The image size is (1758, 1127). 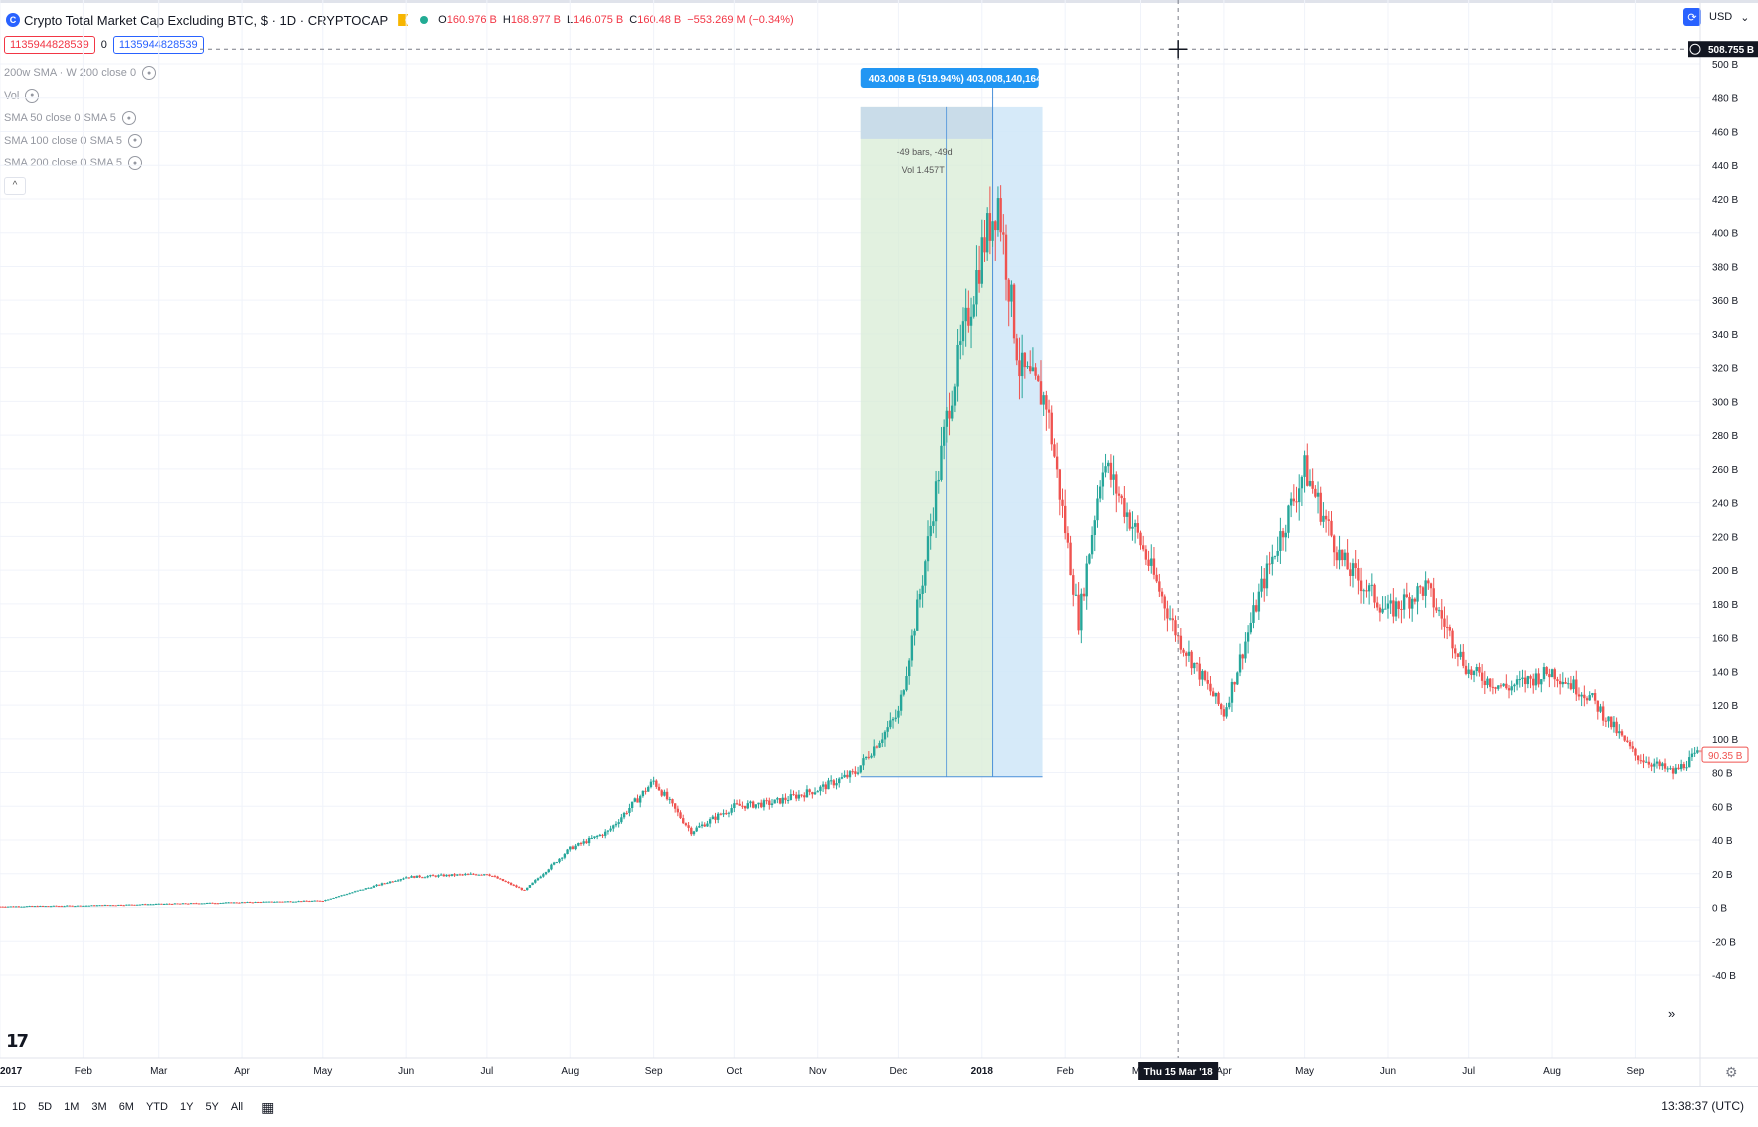 What do you see at coordinates (1731, 1072) in the screenshot?
I see `gear-icon: ⚙` at bounding box center [1731, 1072].